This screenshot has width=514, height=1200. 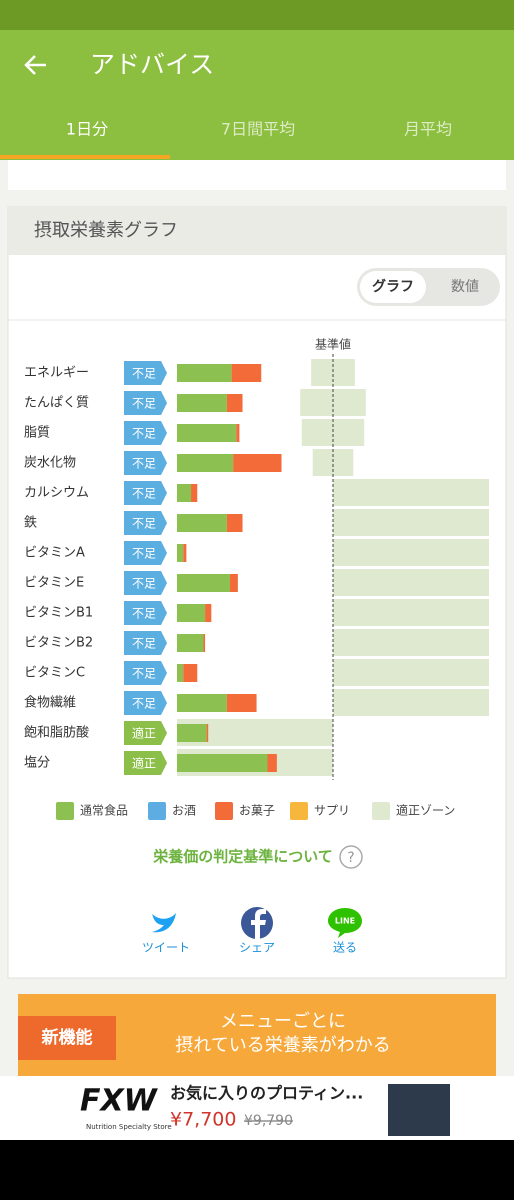 What do you see at coordinates (37, 763) in the screenshot?
I see `nutrient-label: 塩分` at bounding box center [37, 763].